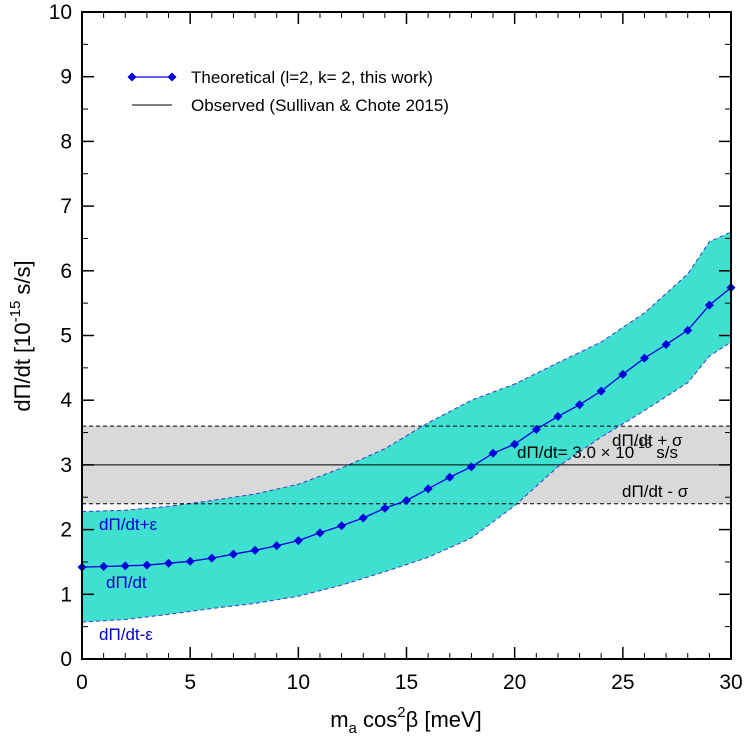 The image size is (747, 740). What do you see at coordinates (730, 682) in the screenshot?
I see `x-tick-label: 30` at bounding box center [730, 682].